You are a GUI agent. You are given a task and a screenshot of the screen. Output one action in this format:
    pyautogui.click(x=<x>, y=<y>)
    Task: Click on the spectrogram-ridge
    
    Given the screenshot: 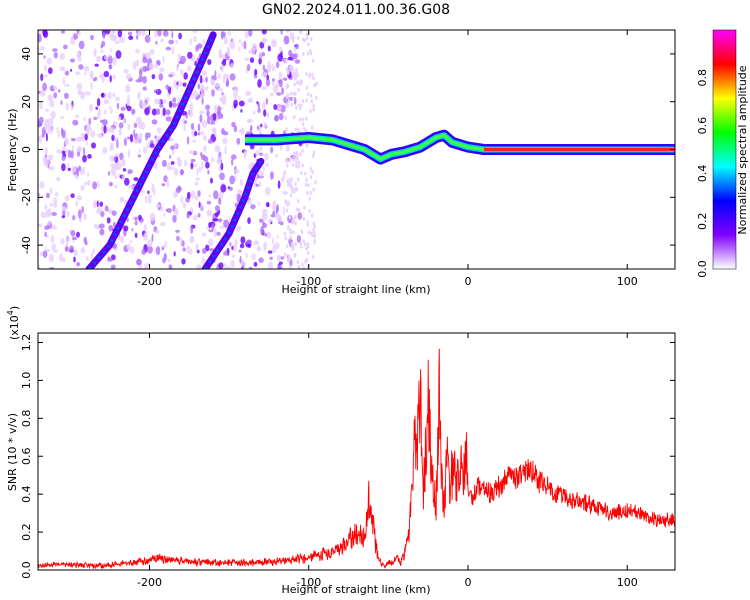 What is the action you would take?
    pyautogui.click(x=460, y=147)
    